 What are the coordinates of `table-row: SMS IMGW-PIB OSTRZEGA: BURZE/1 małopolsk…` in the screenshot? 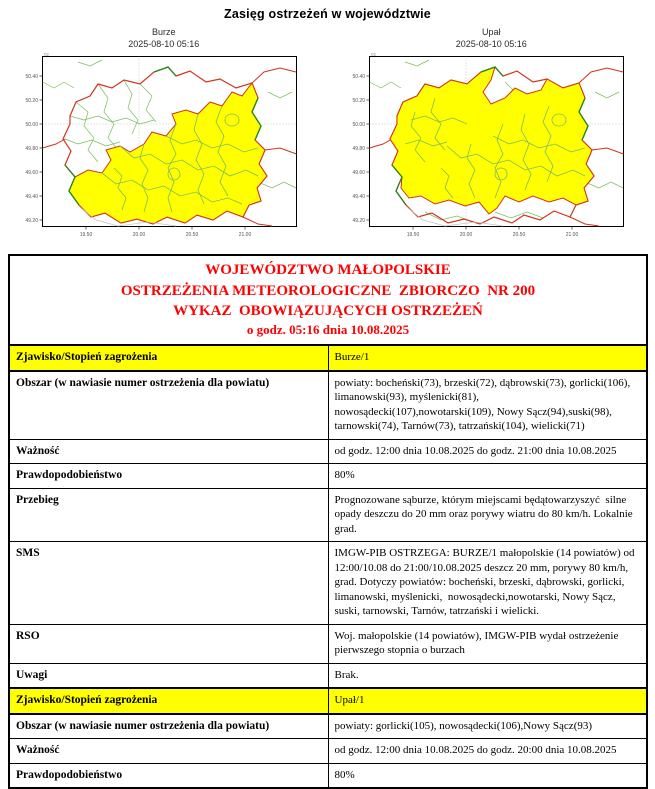 It's located at (328, 583).